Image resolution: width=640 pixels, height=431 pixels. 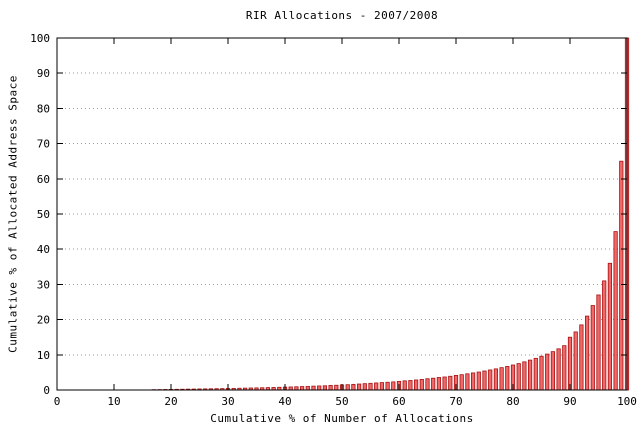 What do you see at coordinates (284, 401) in the screenshot?
I see `x-tick-label: 40` at bounding box center [284, 401].